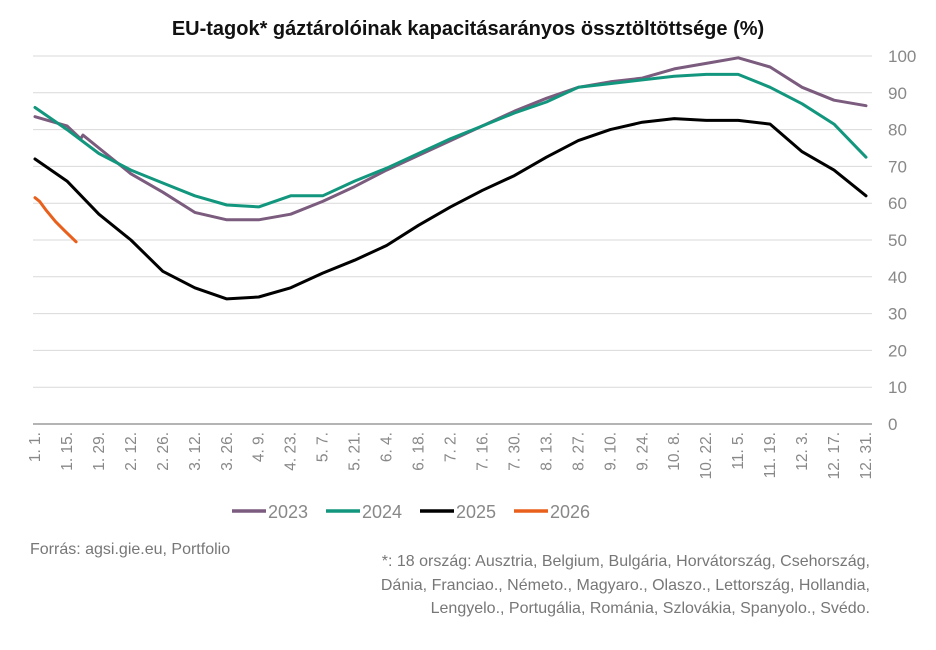 This screenshot has height=650, width=936. Describe the element at coordinates (259, 447) in the screenshot. I see `x-tick-label: 4. 9.` at that location.